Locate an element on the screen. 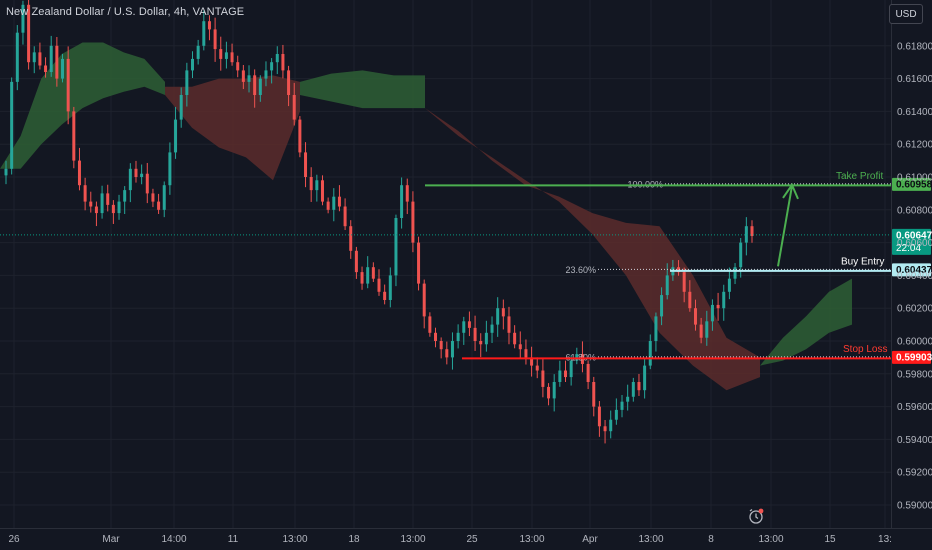  alarm-clock-icon is located at coordinates (756, 516).